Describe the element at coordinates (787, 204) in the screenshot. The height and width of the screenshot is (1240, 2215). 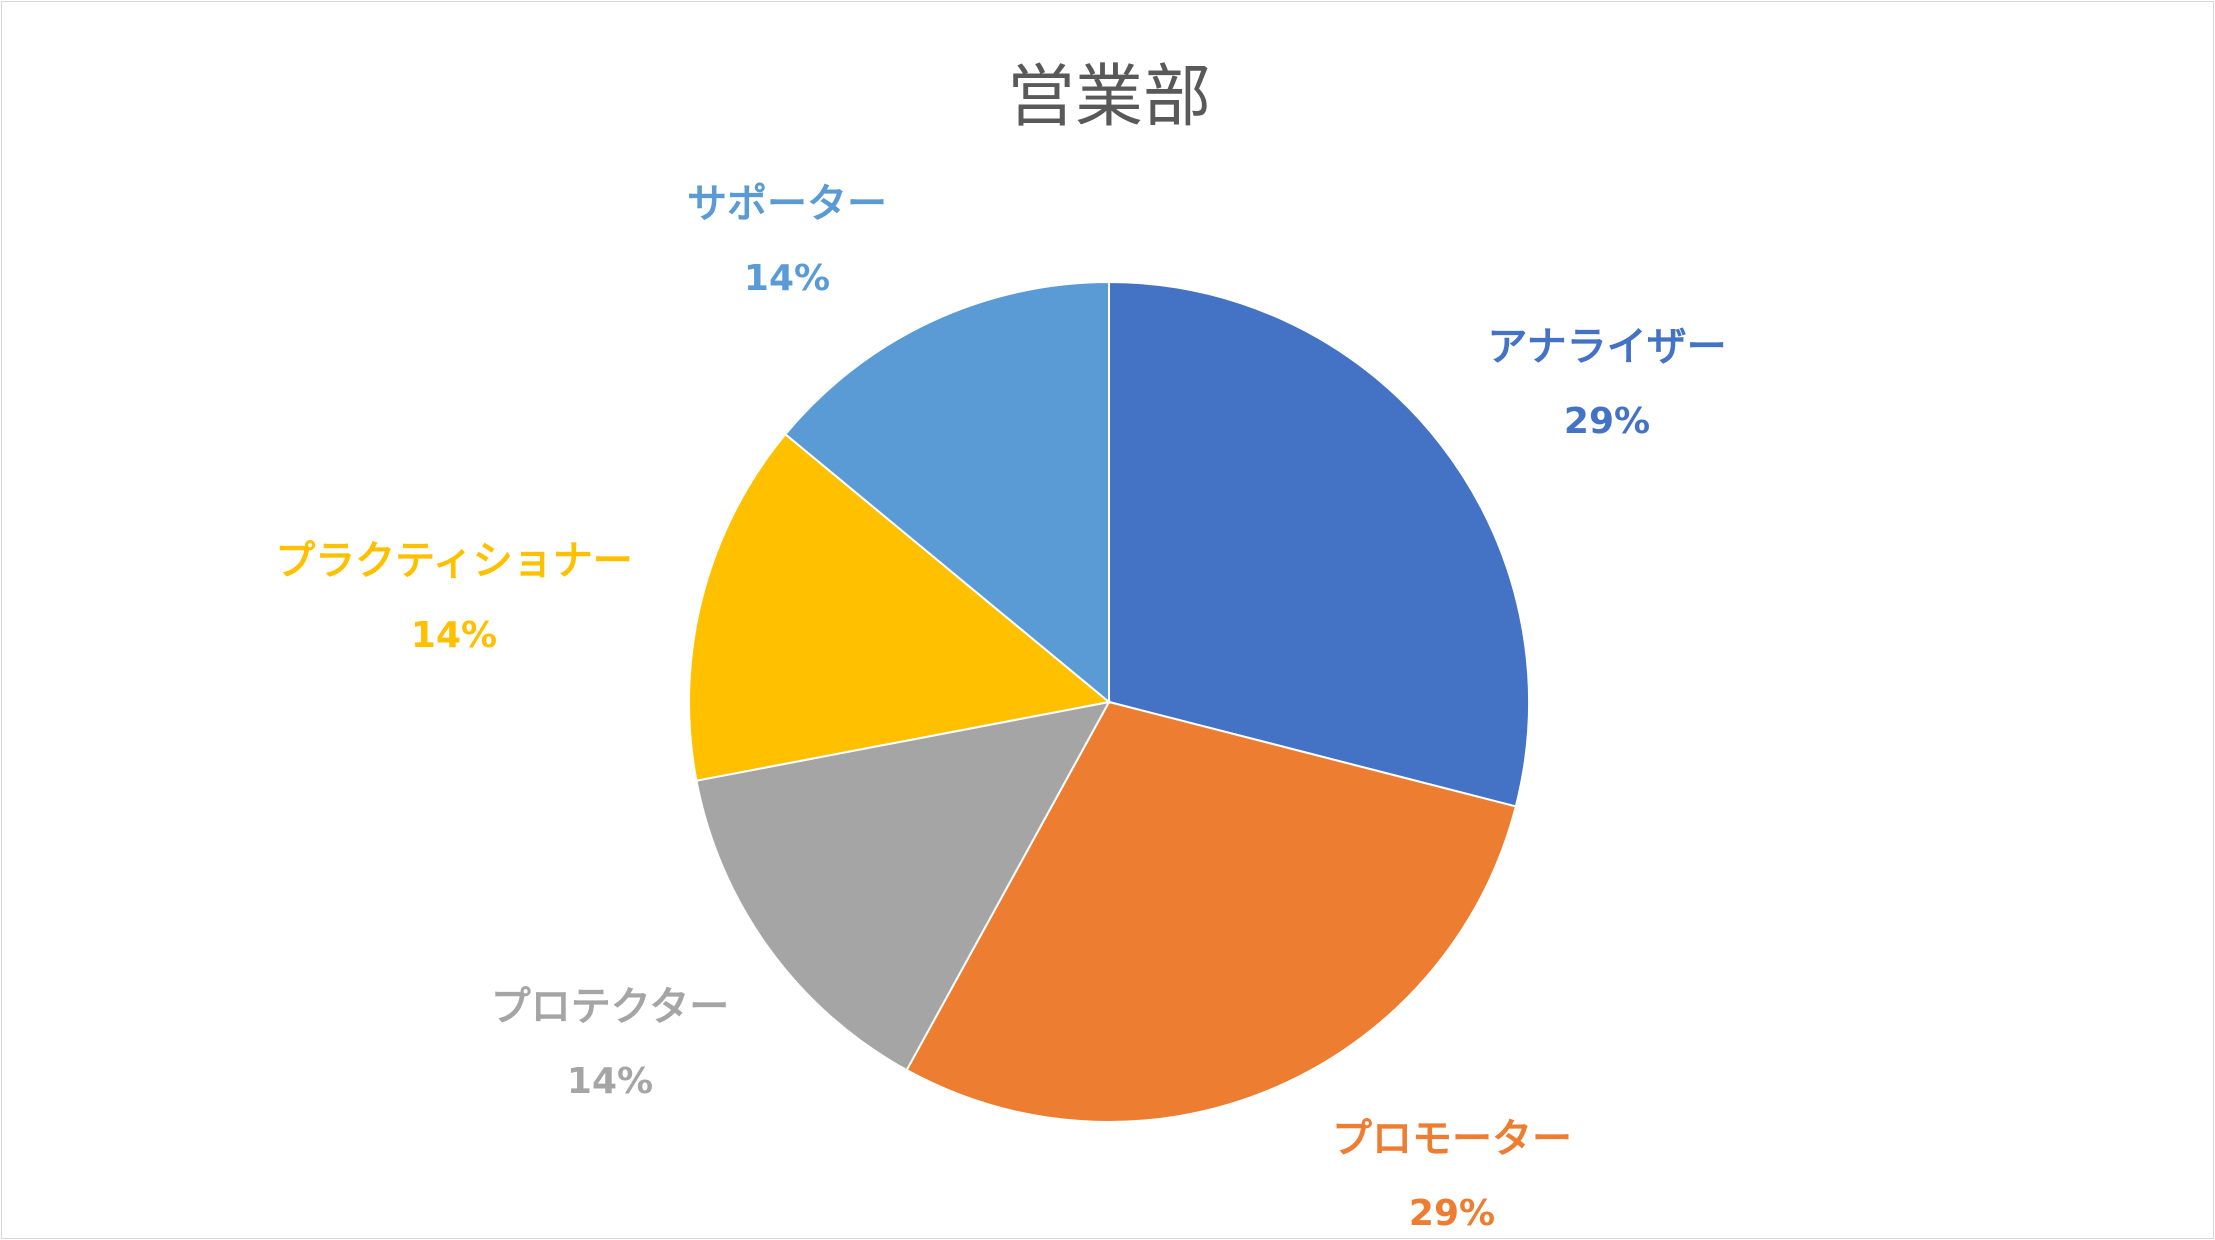
I see `slice-label-5: サポーター` at that location.